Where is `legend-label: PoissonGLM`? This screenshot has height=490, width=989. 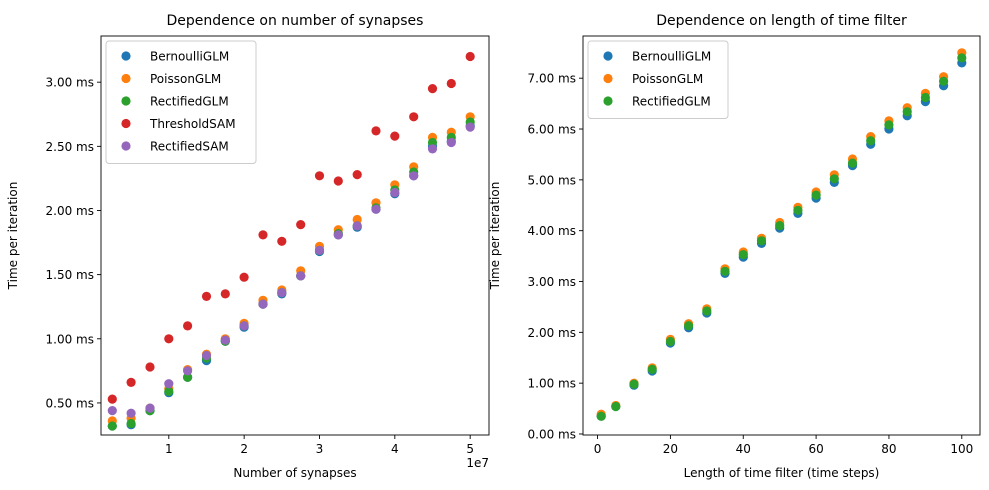
legend-label: PoissonGLM is located at coordinates (185, 79).